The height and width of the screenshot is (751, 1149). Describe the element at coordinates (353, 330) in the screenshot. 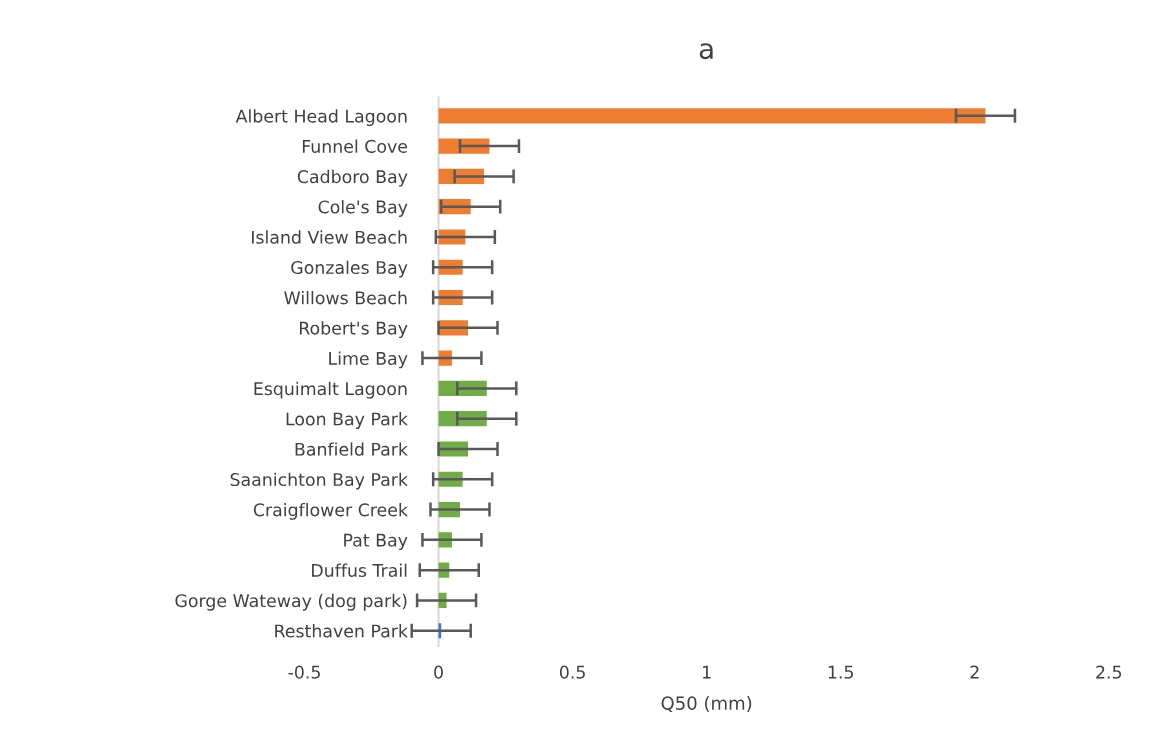

I see `y-tick-label: Robert's Bay` at that location.